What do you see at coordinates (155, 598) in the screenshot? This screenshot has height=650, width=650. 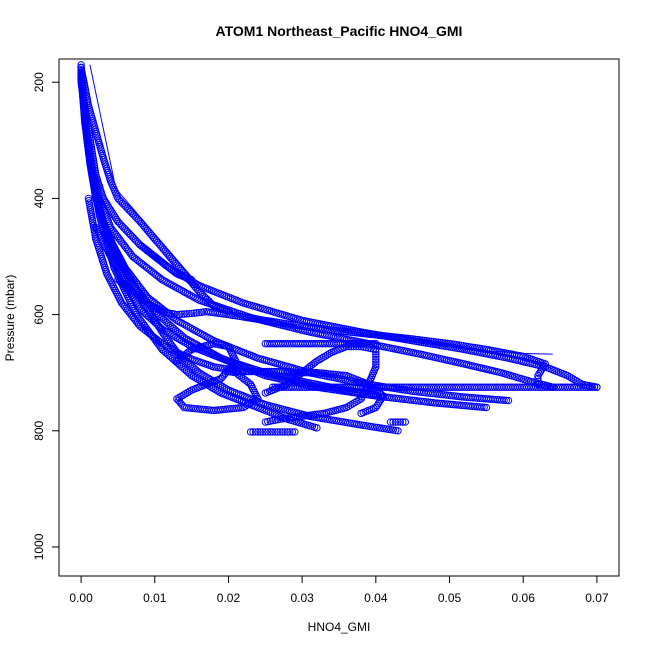 I see `x-tick-label: 0.01` at bounding box center [155, 598].